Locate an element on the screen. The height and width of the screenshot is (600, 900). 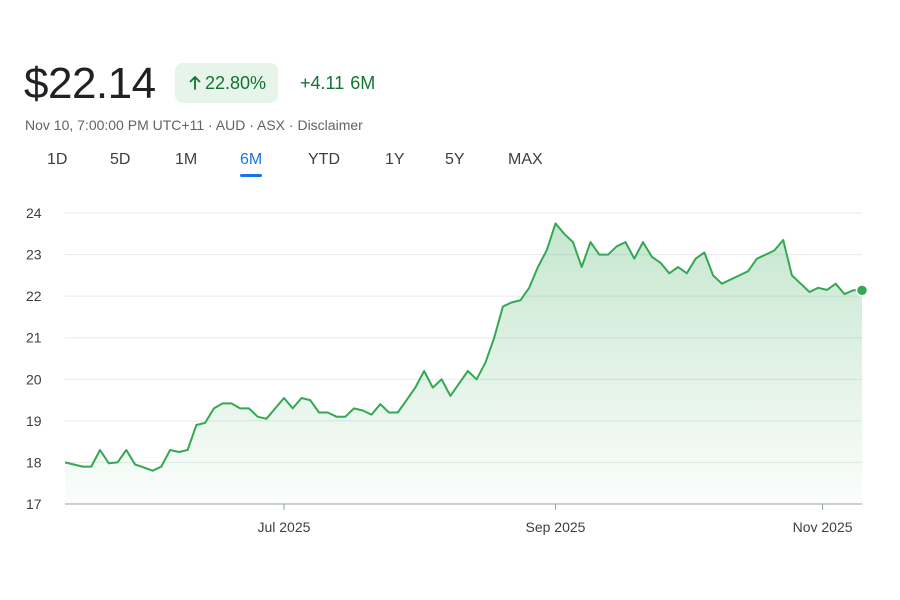
current-price: $22.14 is located at coordinates (90, 83).